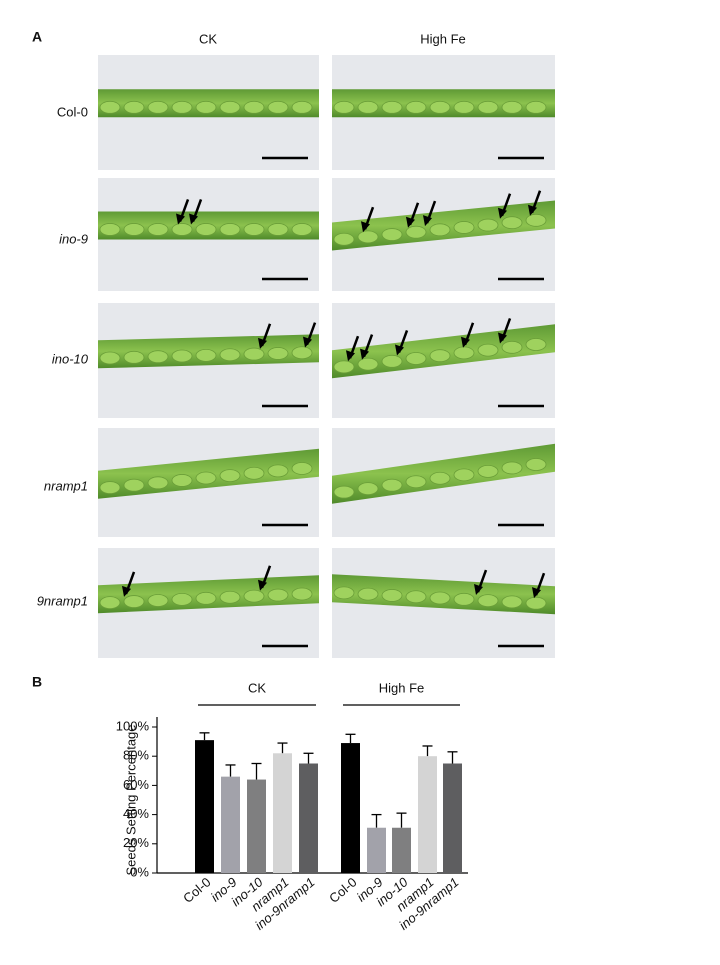 This screenshot has height=965, width=720. Describe the element at coordinates (37, 682) in the screenshot. I see `panel-label: B` at that location.